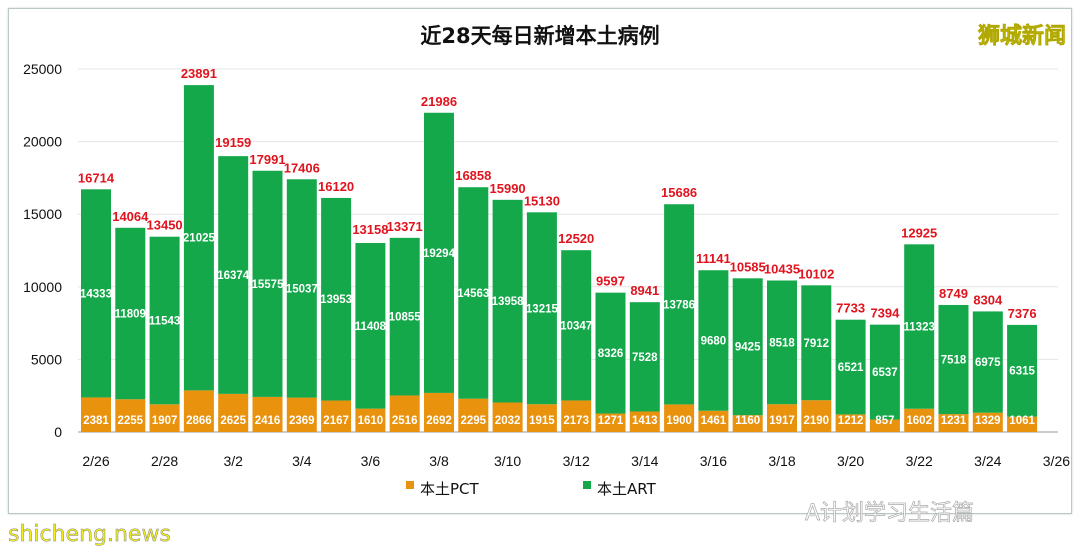 This screenshot has height=555, width=1080. Describe the element at coordinates (542, 200) in the screenshot. I see `data-label-total: 15130` at that location.